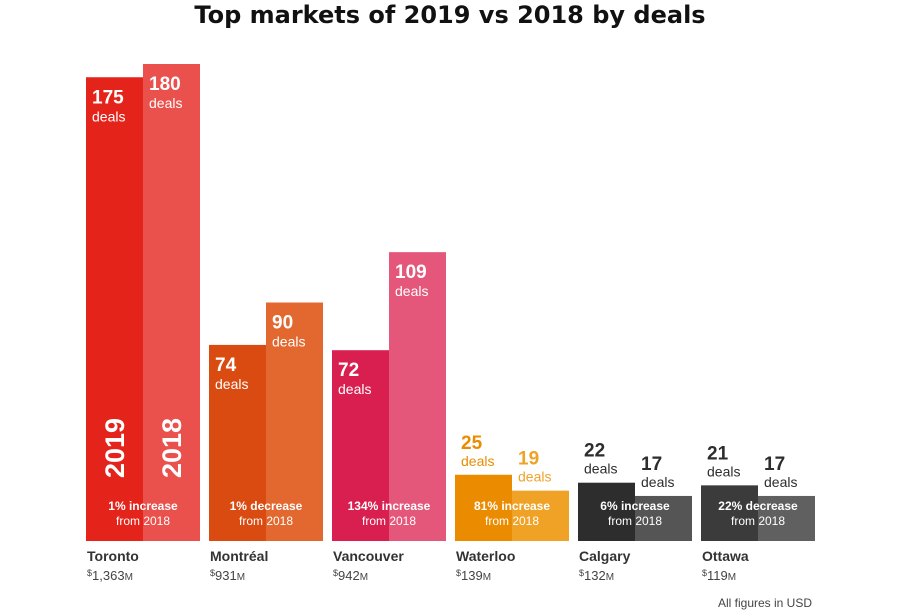 The image size is (900, 615). What do you see at coordinates (143, 506) in the screenshot?
I see `change-annotation: 1% increase` at bounding box center [143, 506].